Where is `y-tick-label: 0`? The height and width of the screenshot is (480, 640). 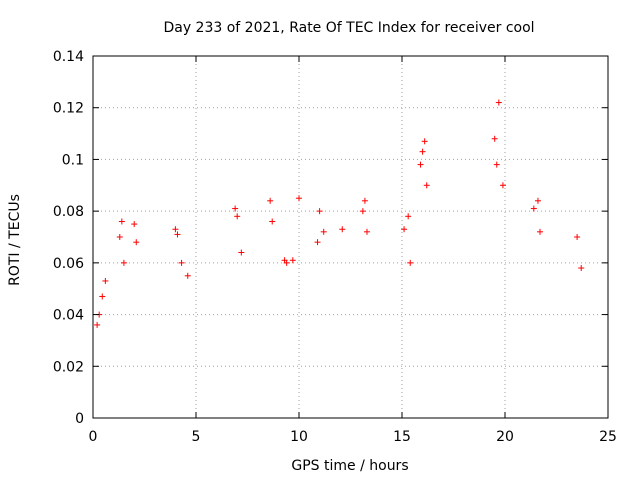 y-tick-label: 0 is located at coordinates (79, 419).